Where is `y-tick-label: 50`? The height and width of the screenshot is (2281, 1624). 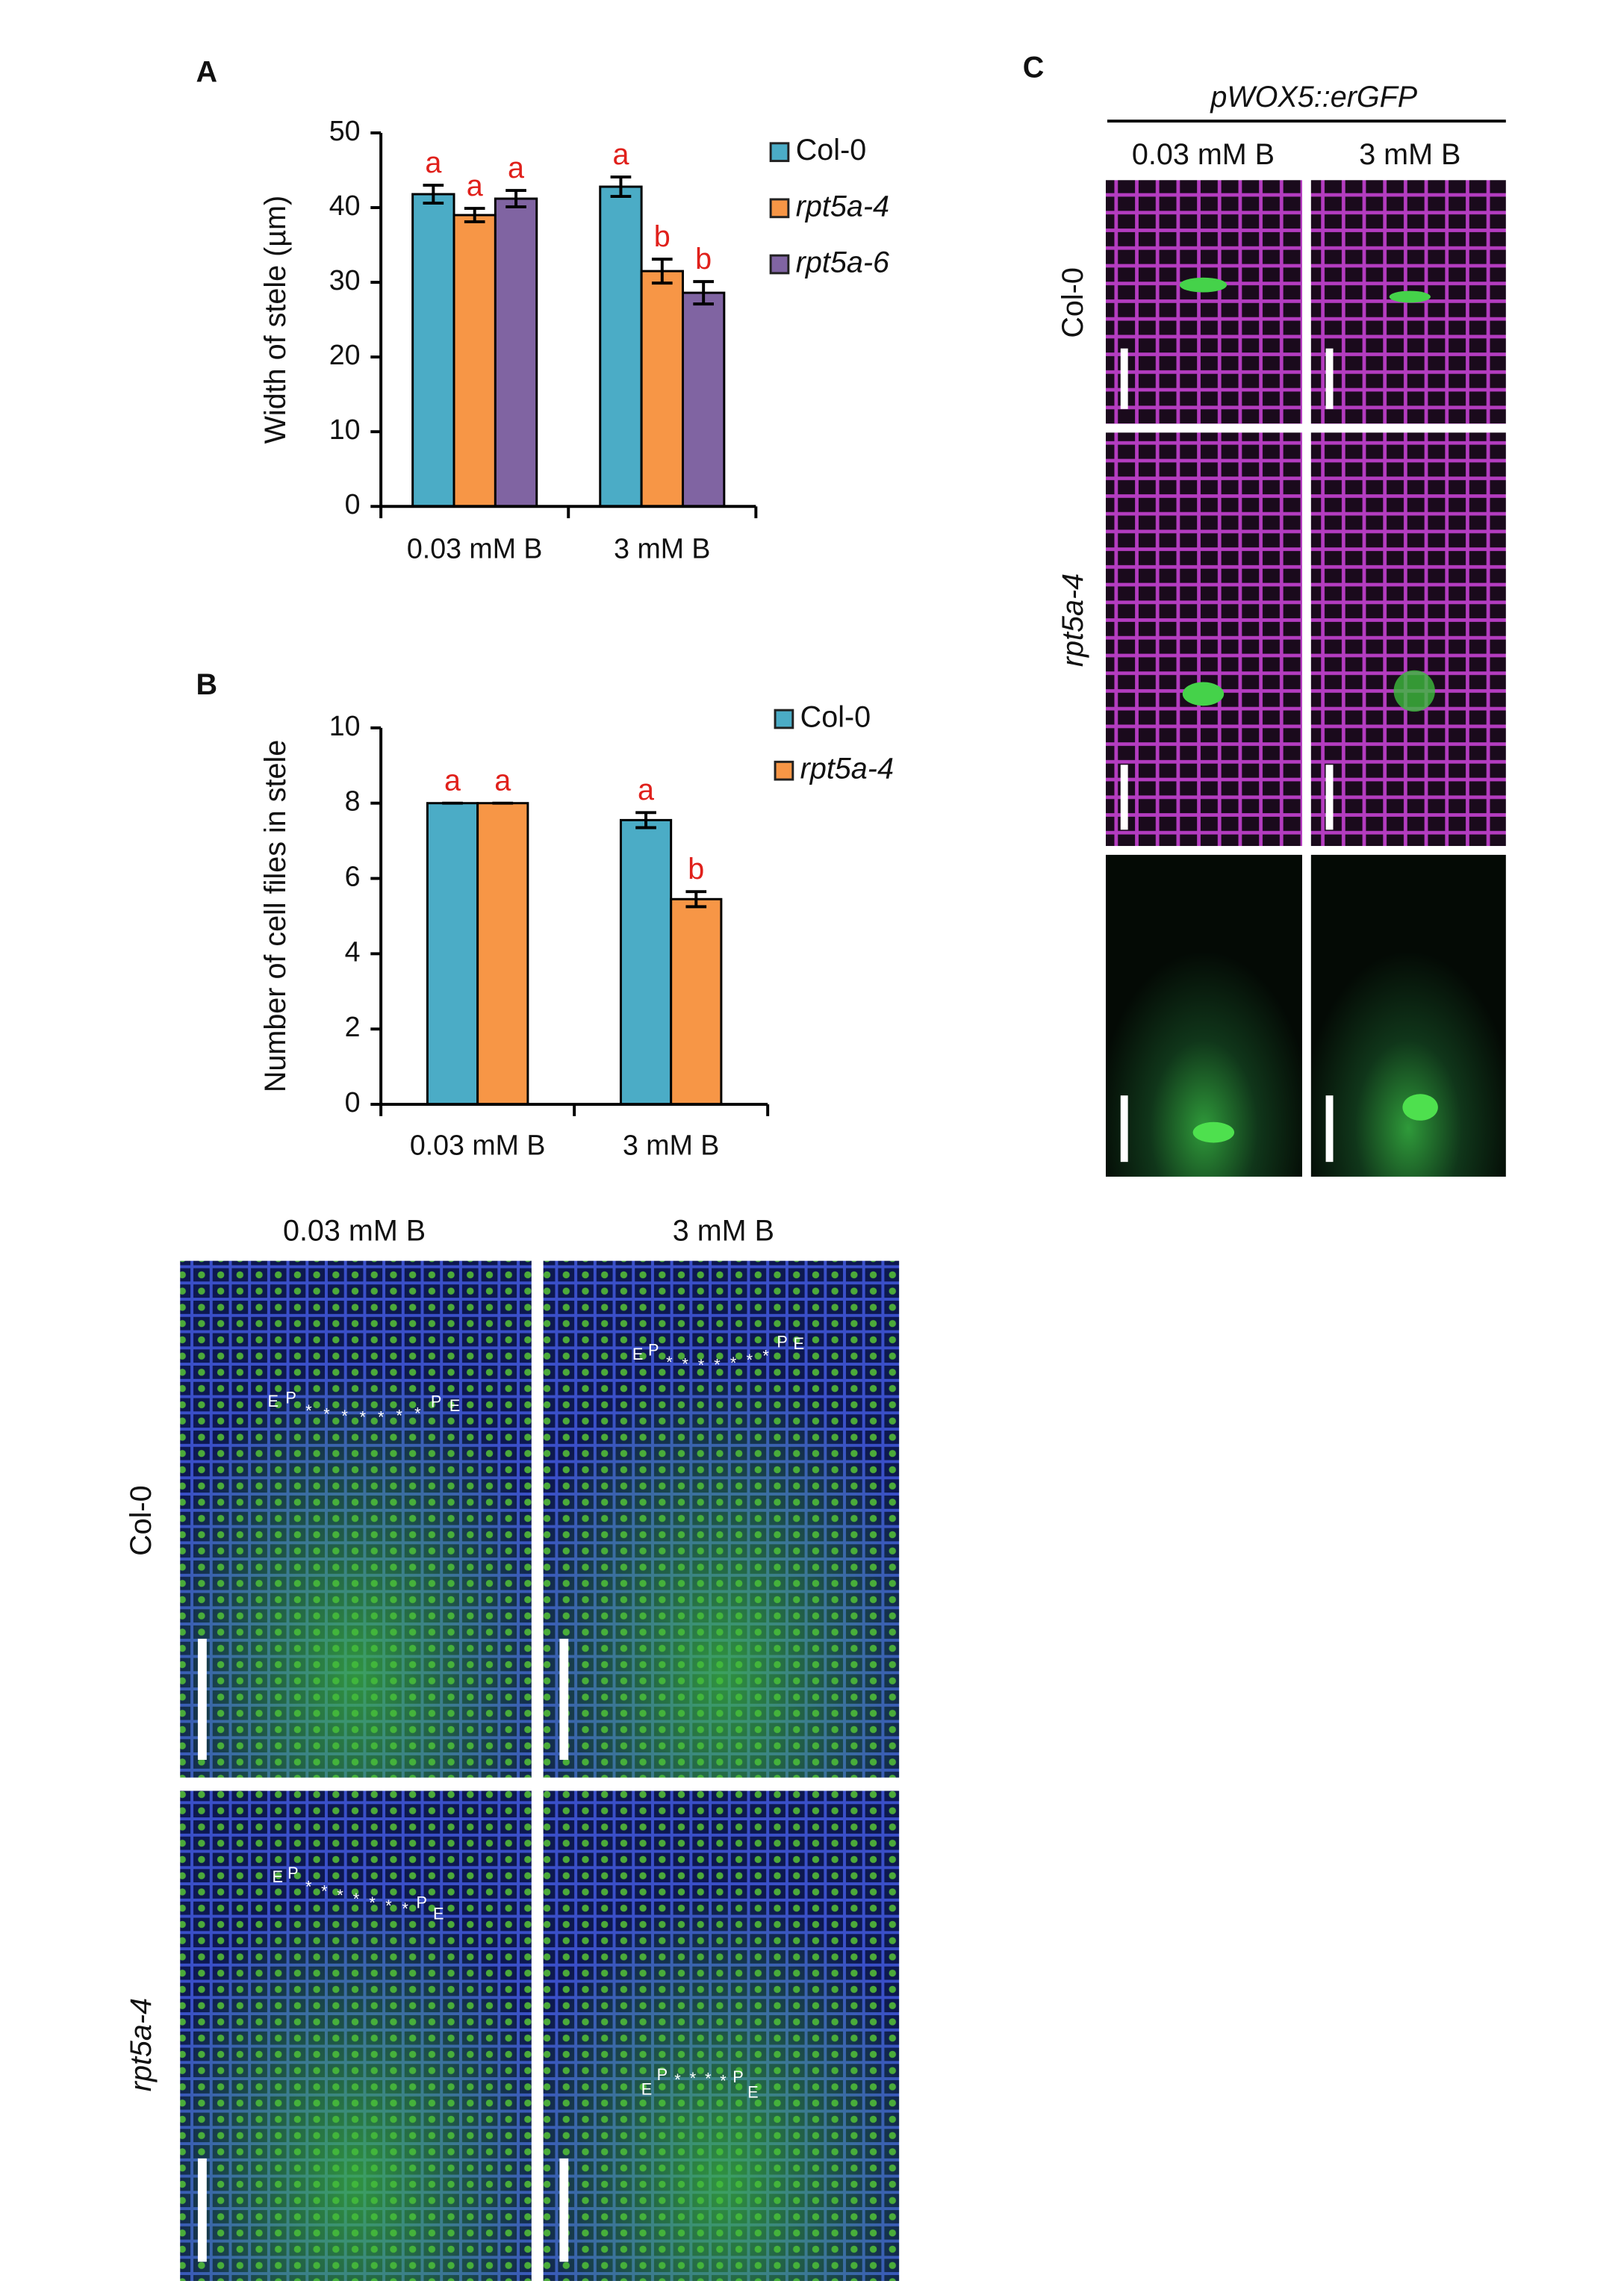
y-tick-label: 50 is located at coordinates (345, 131).